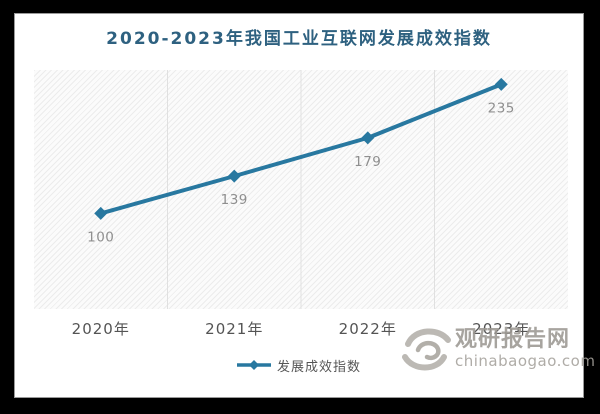 The height and width of the screenshot is (414, 600). I want to click on legend-label: 发展成效指数, so click(318, 367).